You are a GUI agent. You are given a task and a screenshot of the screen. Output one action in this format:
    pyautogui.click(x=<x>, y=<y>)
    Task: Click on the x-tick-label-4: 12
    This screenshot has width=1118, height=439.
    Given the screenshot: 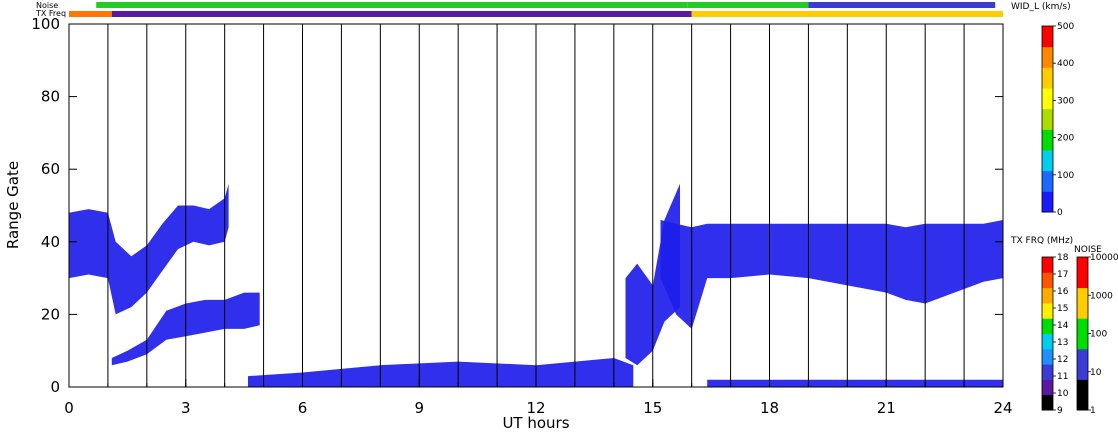 What is the action you would take?
    pyautogui.click(x=535, y=408)
    